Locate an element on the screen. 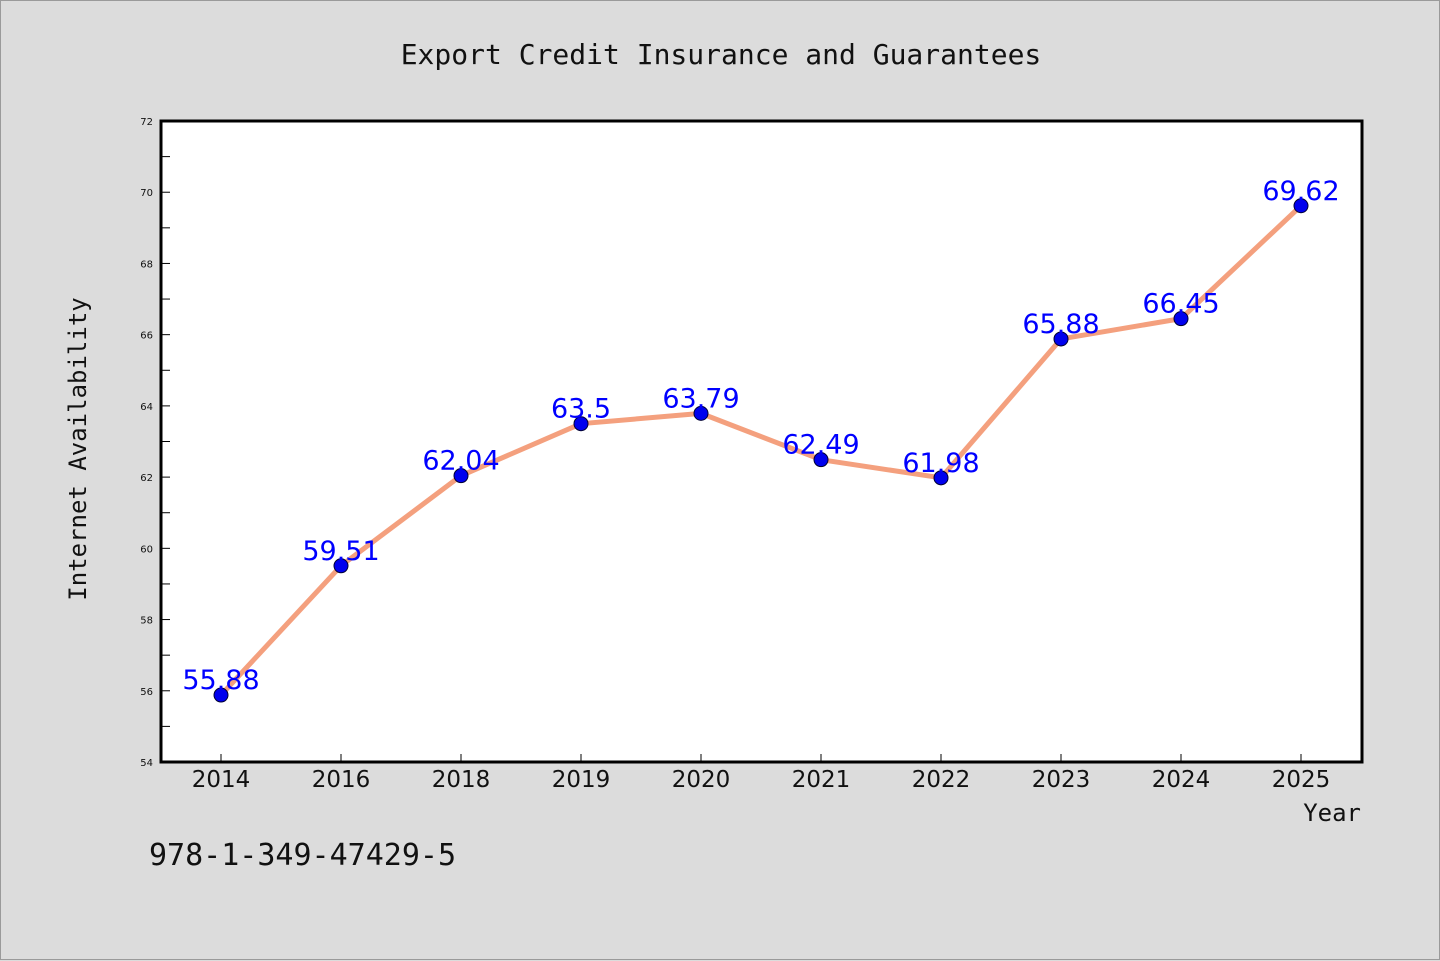 This screenshot has width=1440, height=961. chart-title: Export Credit Insurance and Guarantees is located at coordinates (721, 54).